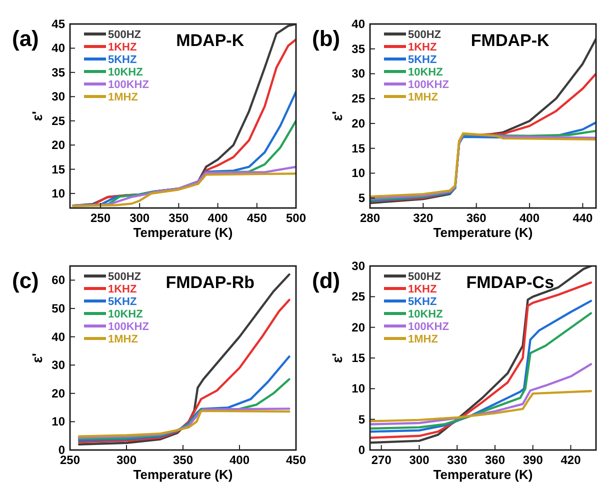 The width and height of the screenshot is (600, 484). What do you see at coordinates (25, 280) in the screenshot?
I see `text: (c)` at bounding box center [25, 280].